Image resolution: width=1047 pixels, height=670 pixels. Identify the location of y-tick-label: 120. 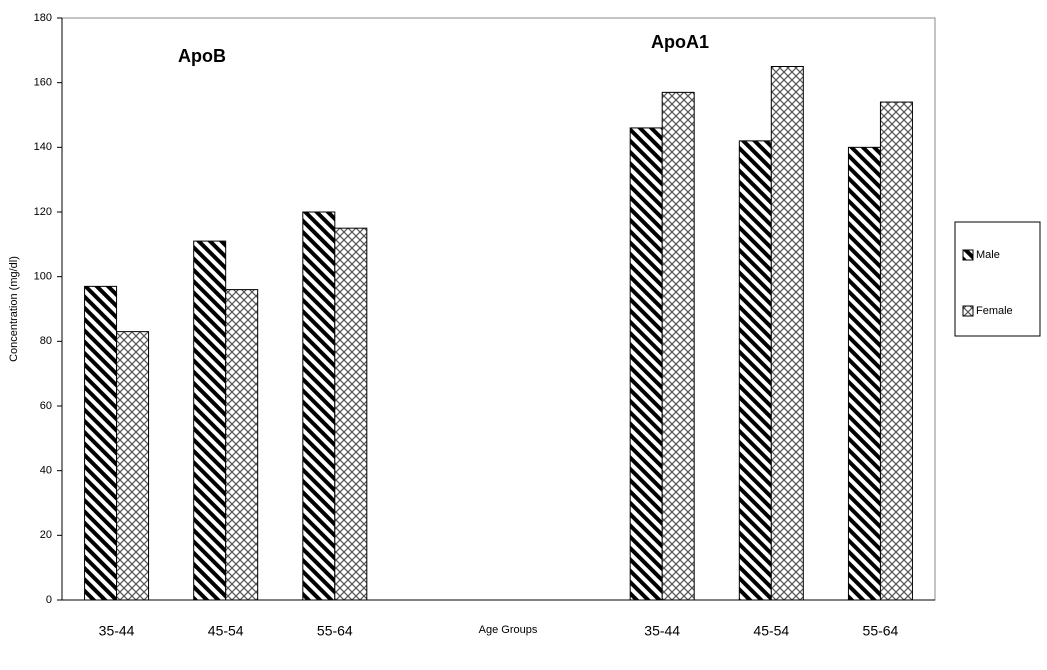
(43, 212).